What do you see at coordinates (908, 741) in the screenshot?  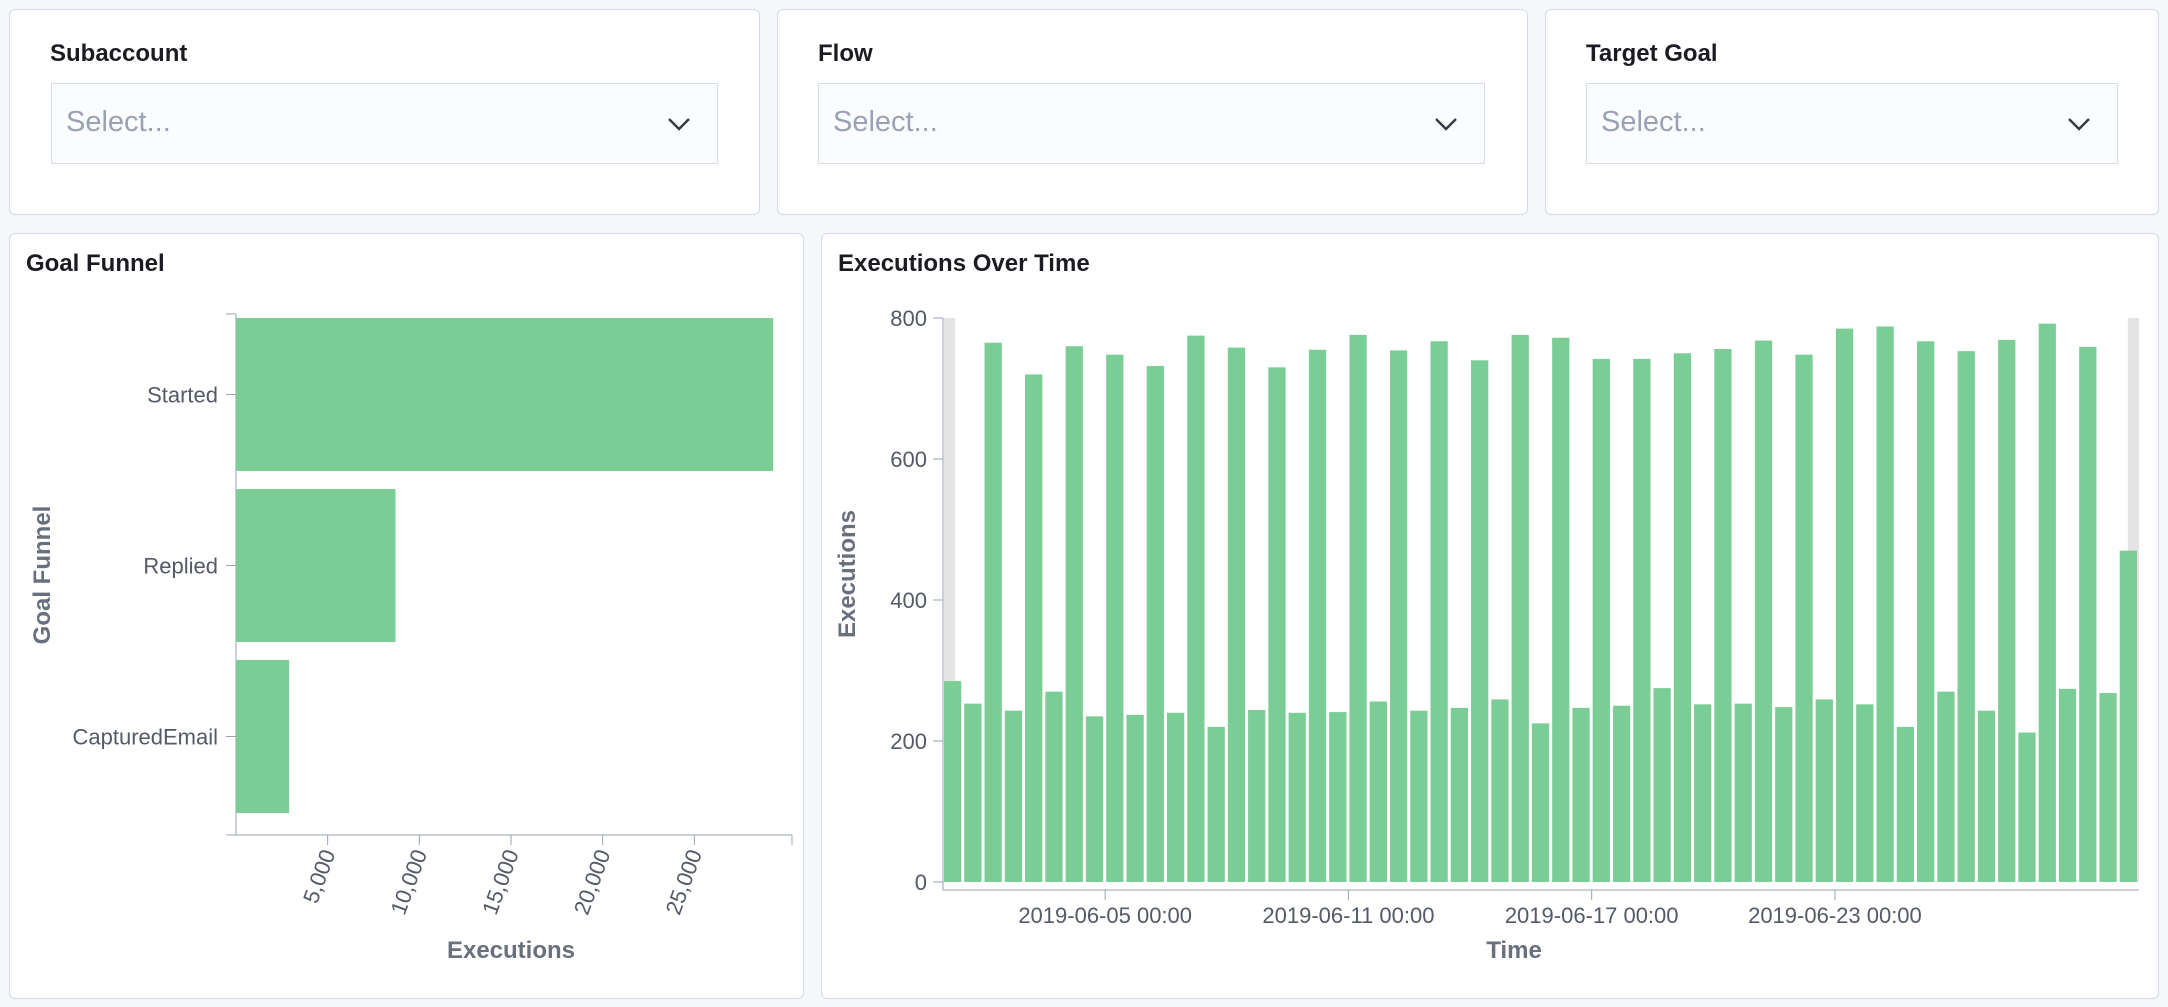 I see `time-y-tick-label: 200` at bounding box center [908, 741].